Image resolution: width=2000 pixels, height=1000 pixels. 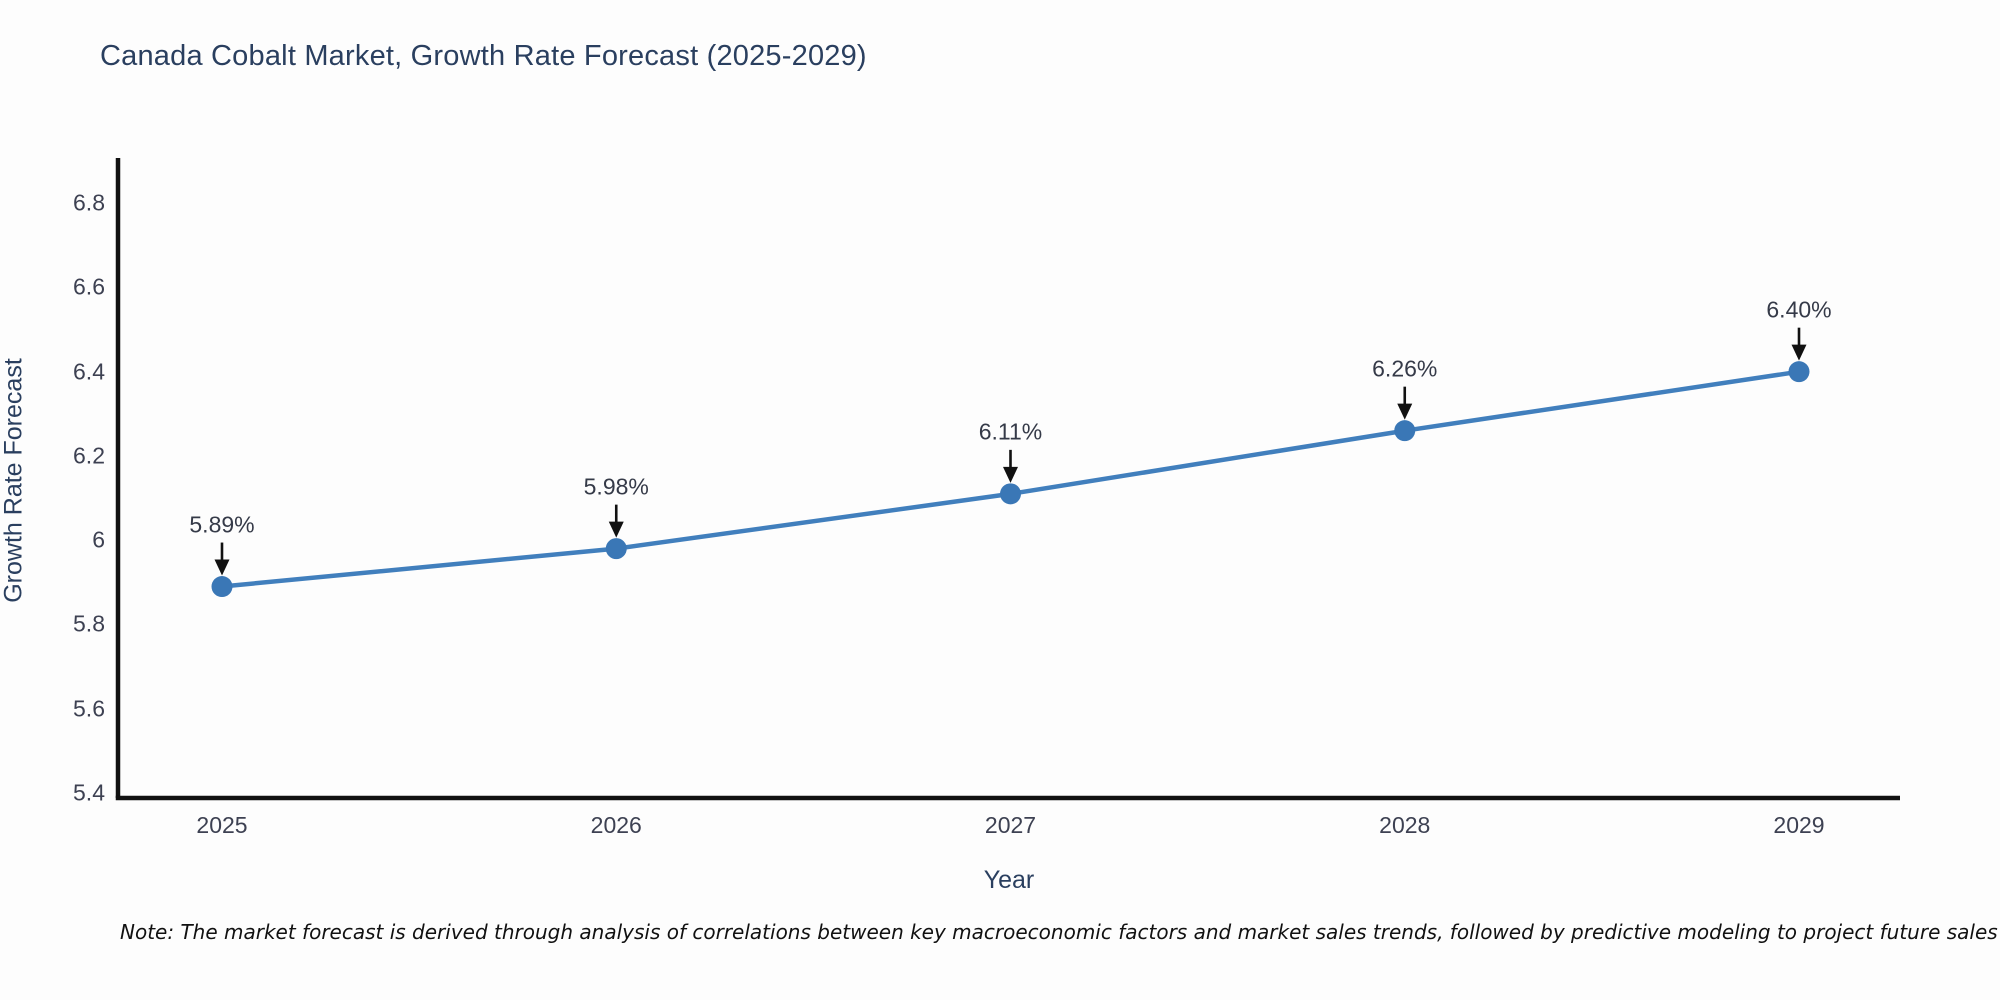 What do you see at coordinates (89, 371) in the screenshot?
I see `y-tick-label: 6.4` at bounding box center [89, 371].